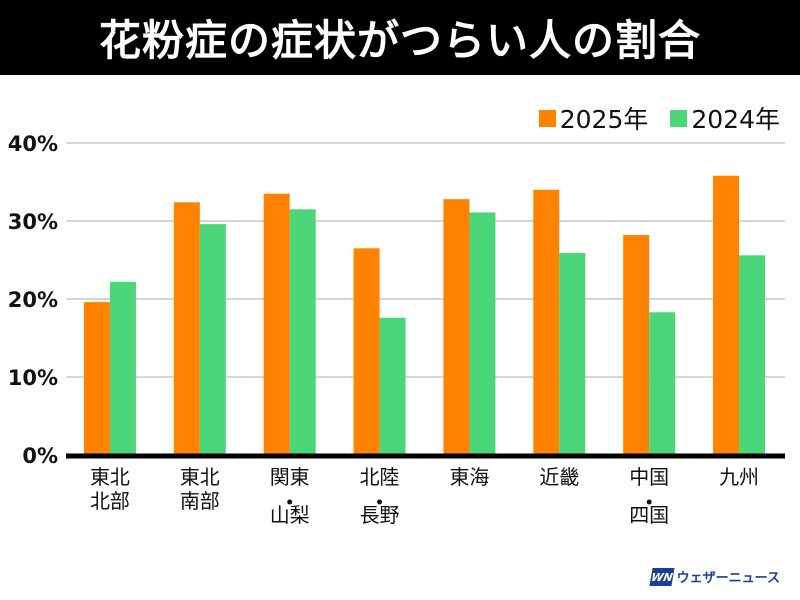 The height and width of the screenshot is (600, 800). I want to click on legend-swatch-2024, so click(679, 118).